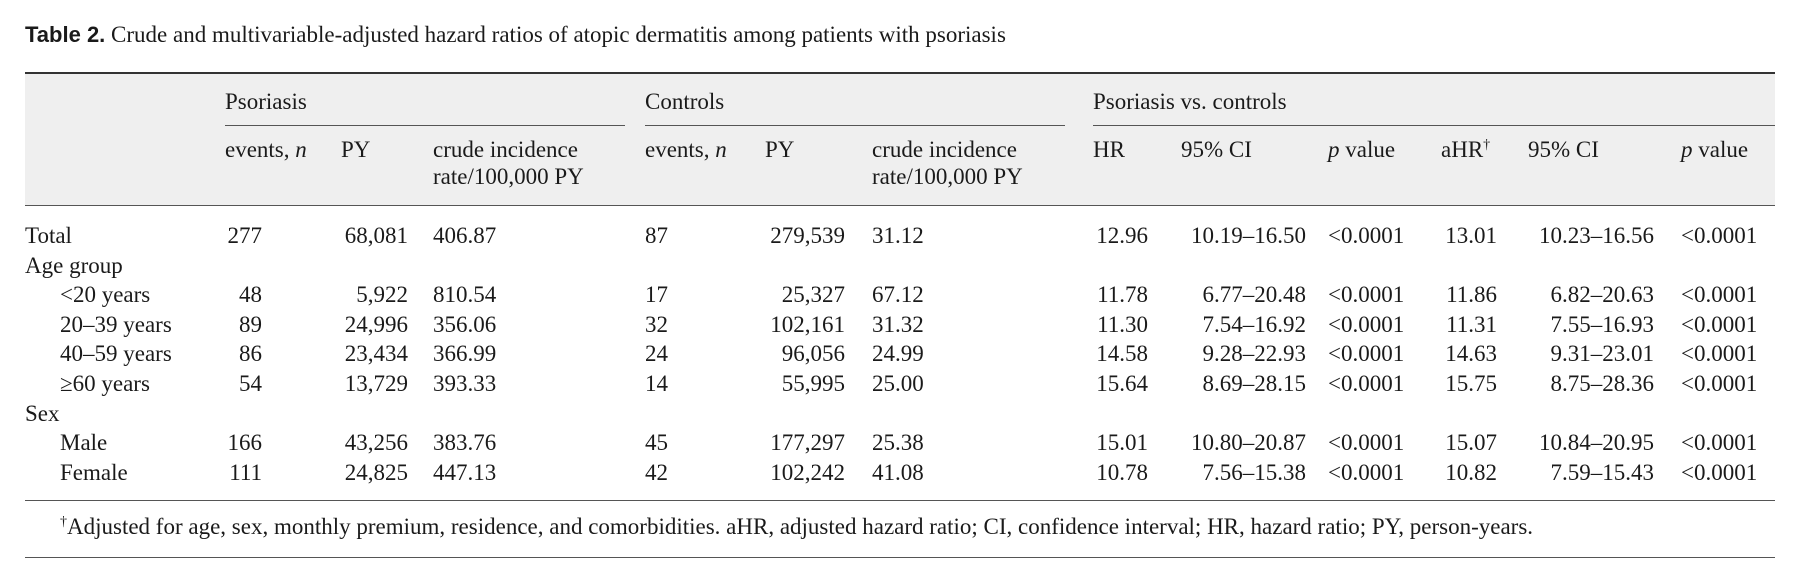 The height and width of the screenshot is (587, 1800). I want to click on table-cell: 24,996, so click(376, 324).